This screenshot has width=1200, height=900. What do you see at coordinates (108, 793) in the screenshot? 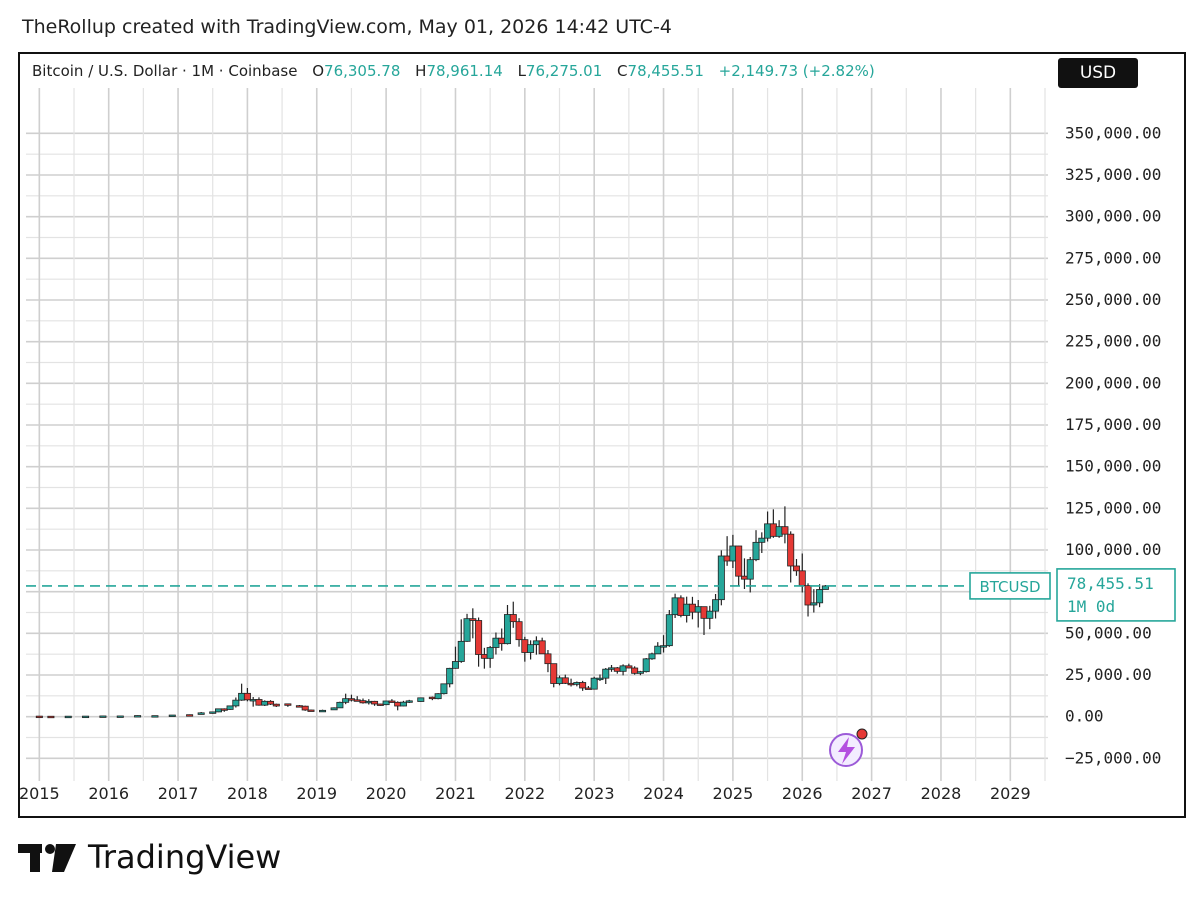
I see `x-tick-label: 2016` at bounding box center [108, 793].